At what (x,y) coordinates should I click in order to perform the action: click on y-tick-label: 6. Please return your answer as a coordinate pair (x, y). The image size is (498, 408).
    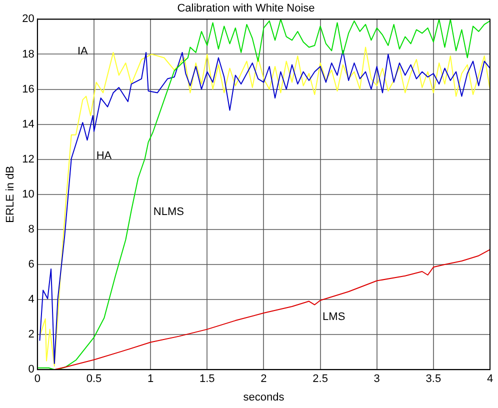
    Looking at the image, I should click on (31, 264).